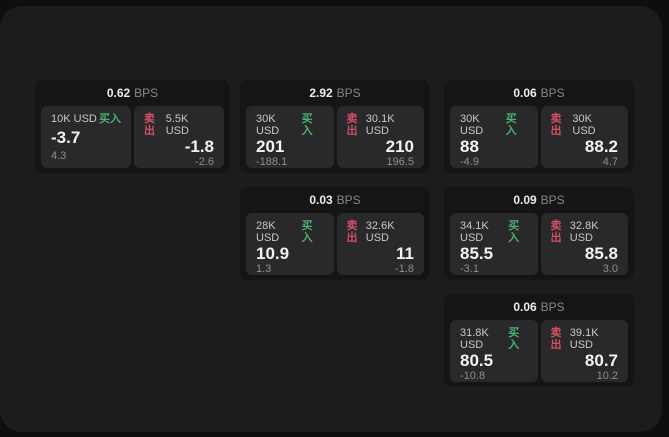  I want to click on buy-cell: 30K USD 买入 201 -188.1, so click(290, 137).